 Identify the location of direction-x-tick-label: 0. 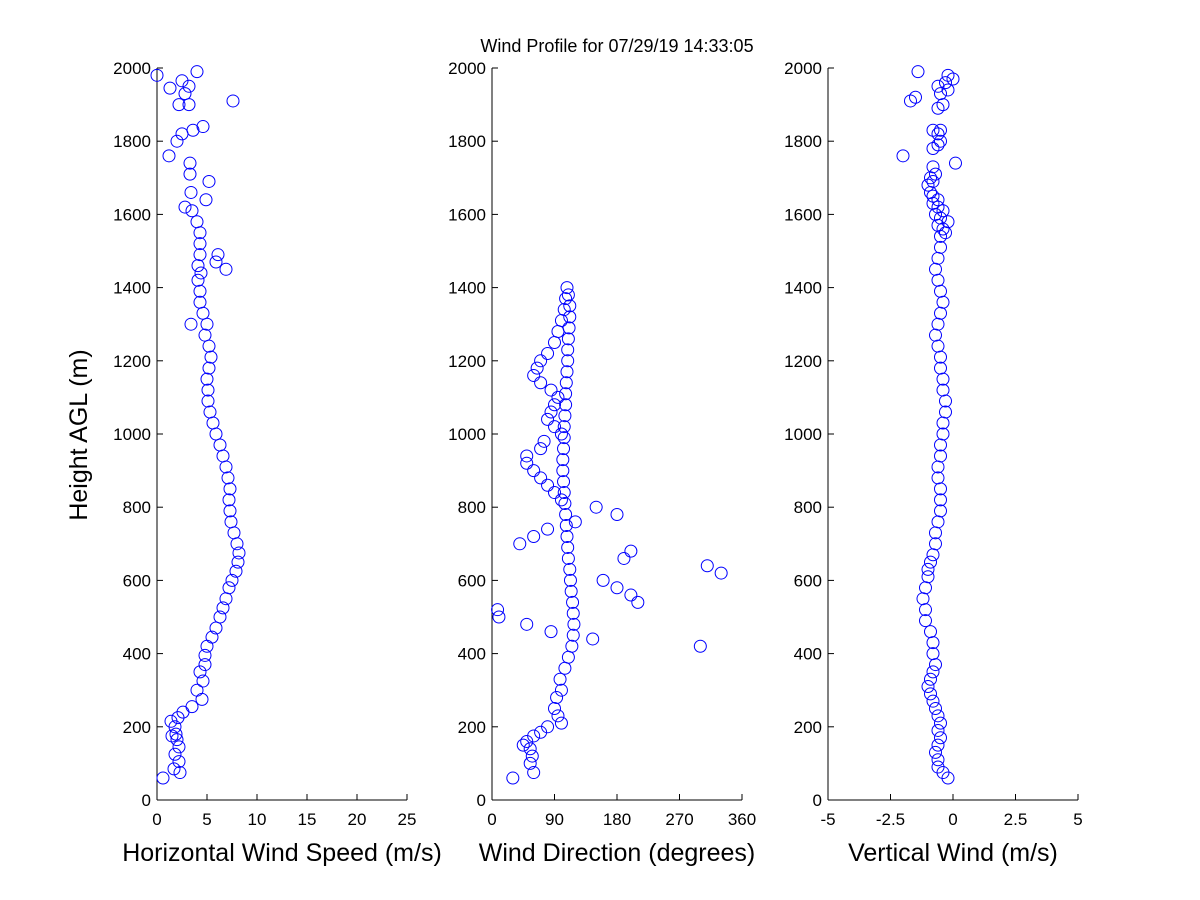
(491, 819).